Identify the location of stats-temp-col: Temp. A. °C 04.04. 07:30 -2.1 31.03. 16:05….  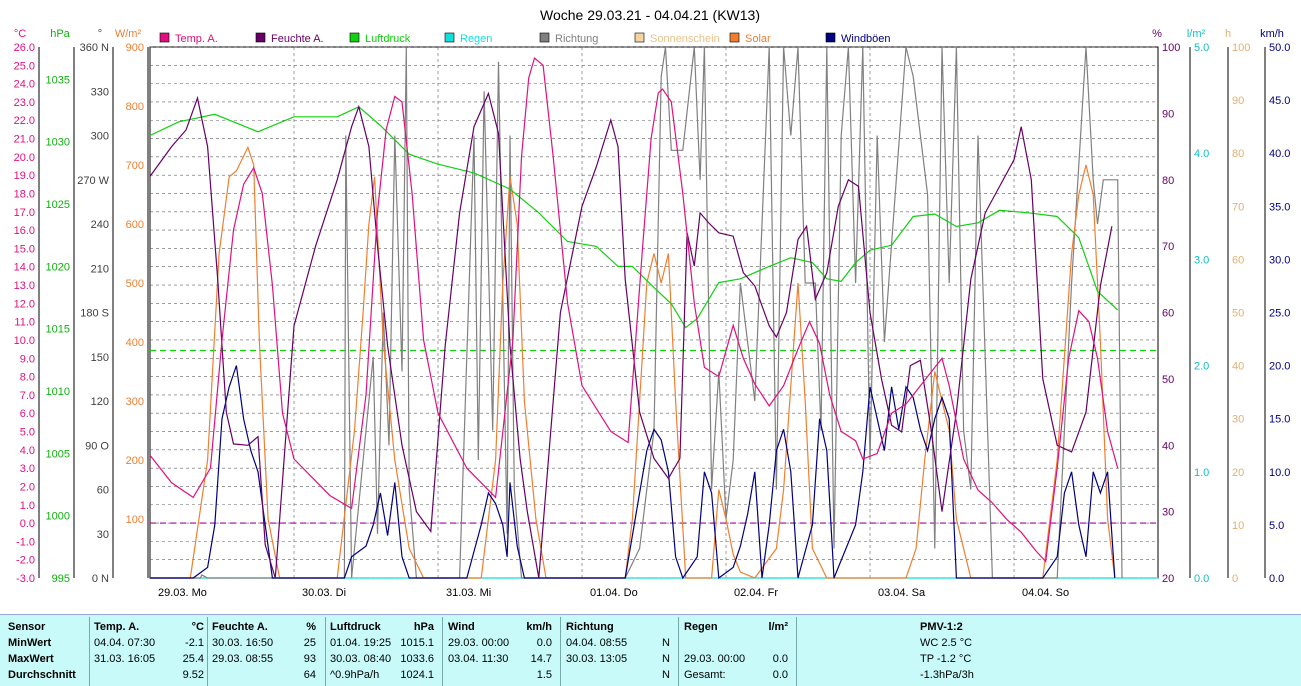
(149, 651).